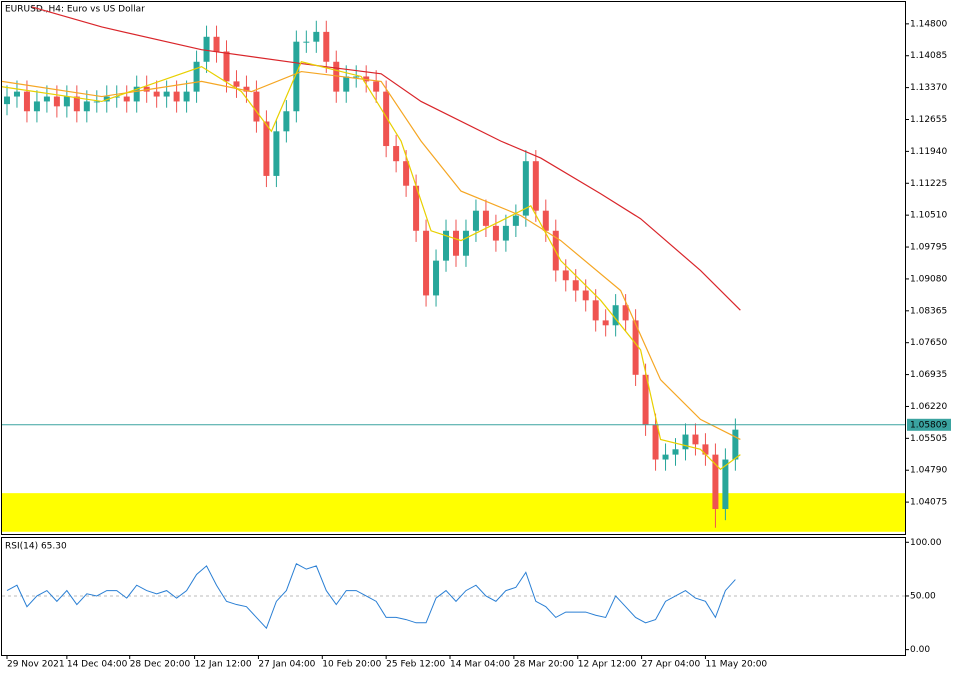 The height and width of the screenshot is (675, 960). What do you see at coordinates (453, 512) in the screenshot?
I see `zone` at bounding box center [453, 512].